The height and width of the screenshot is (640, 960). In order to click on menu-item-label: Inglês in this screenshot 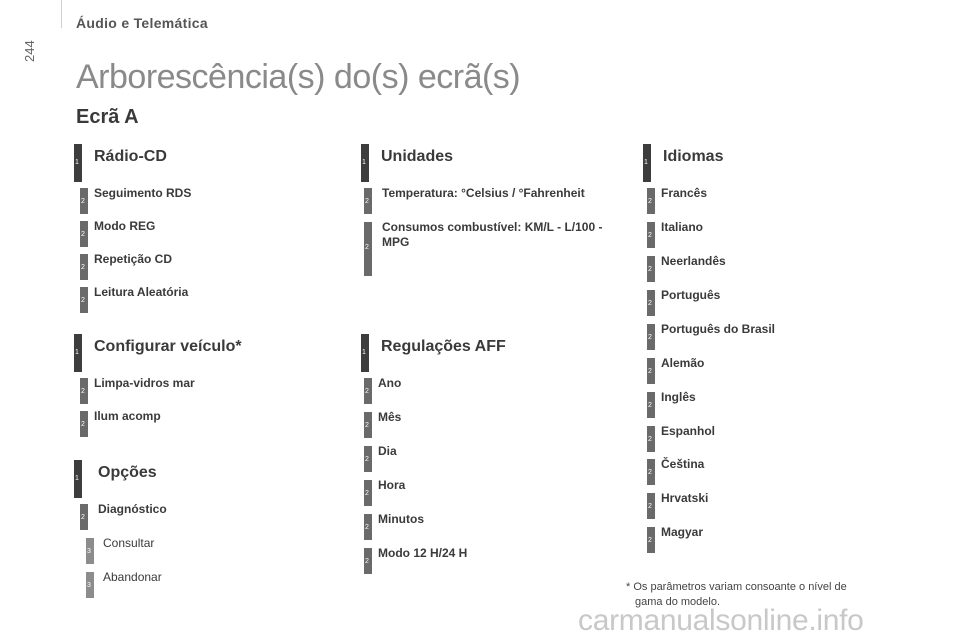, I will do `click(678, 397)`.